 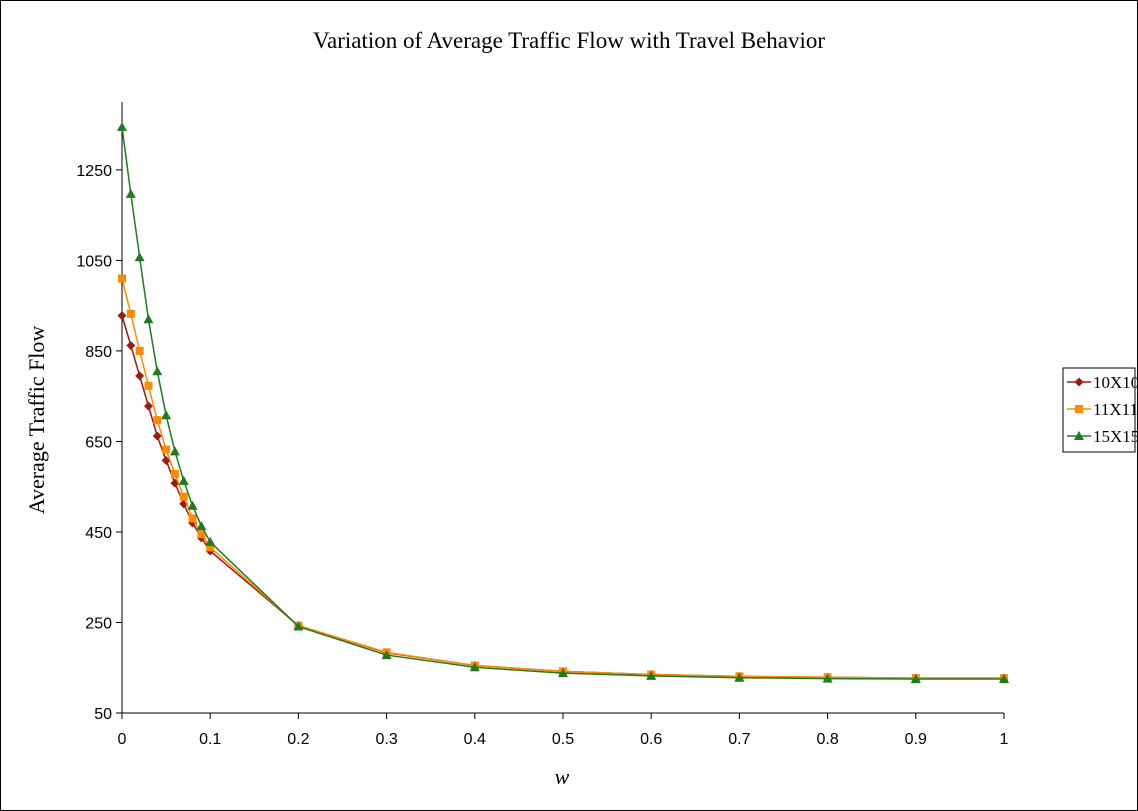 I want to click on x-tick-label: 0.1, so click(x=210, y=739).